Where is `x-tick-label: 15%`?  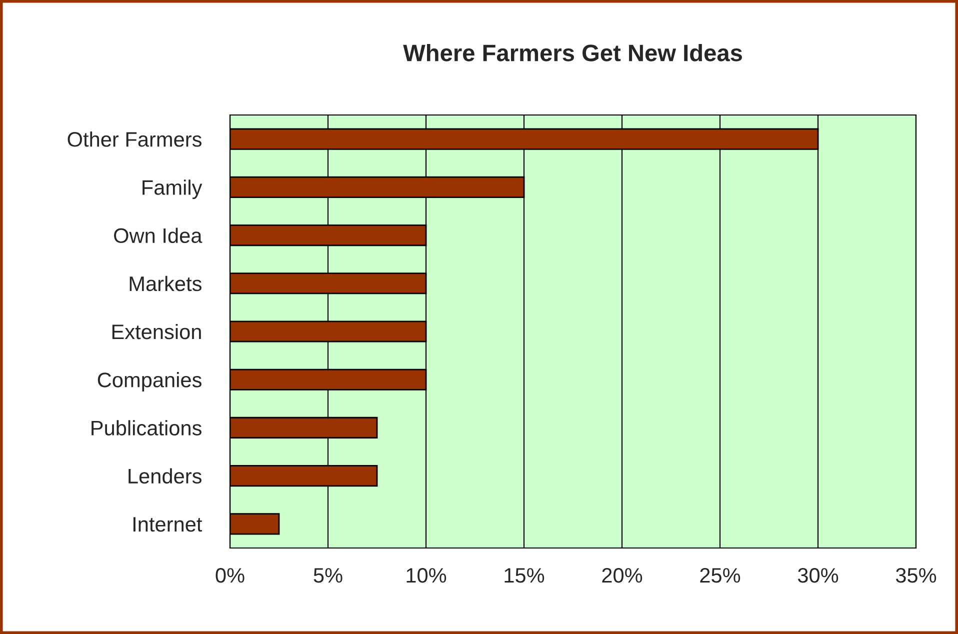 x-tick-label: 15% is located at coordinates (524, 575).